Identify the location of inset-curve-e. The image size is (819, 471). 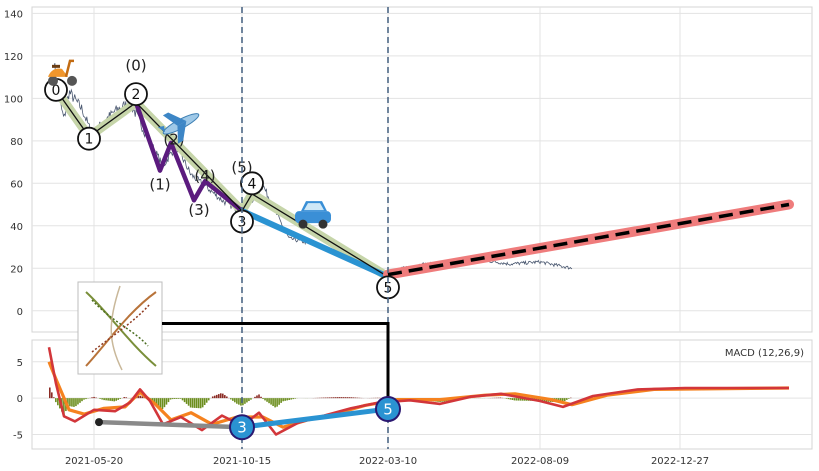
(121, 328).